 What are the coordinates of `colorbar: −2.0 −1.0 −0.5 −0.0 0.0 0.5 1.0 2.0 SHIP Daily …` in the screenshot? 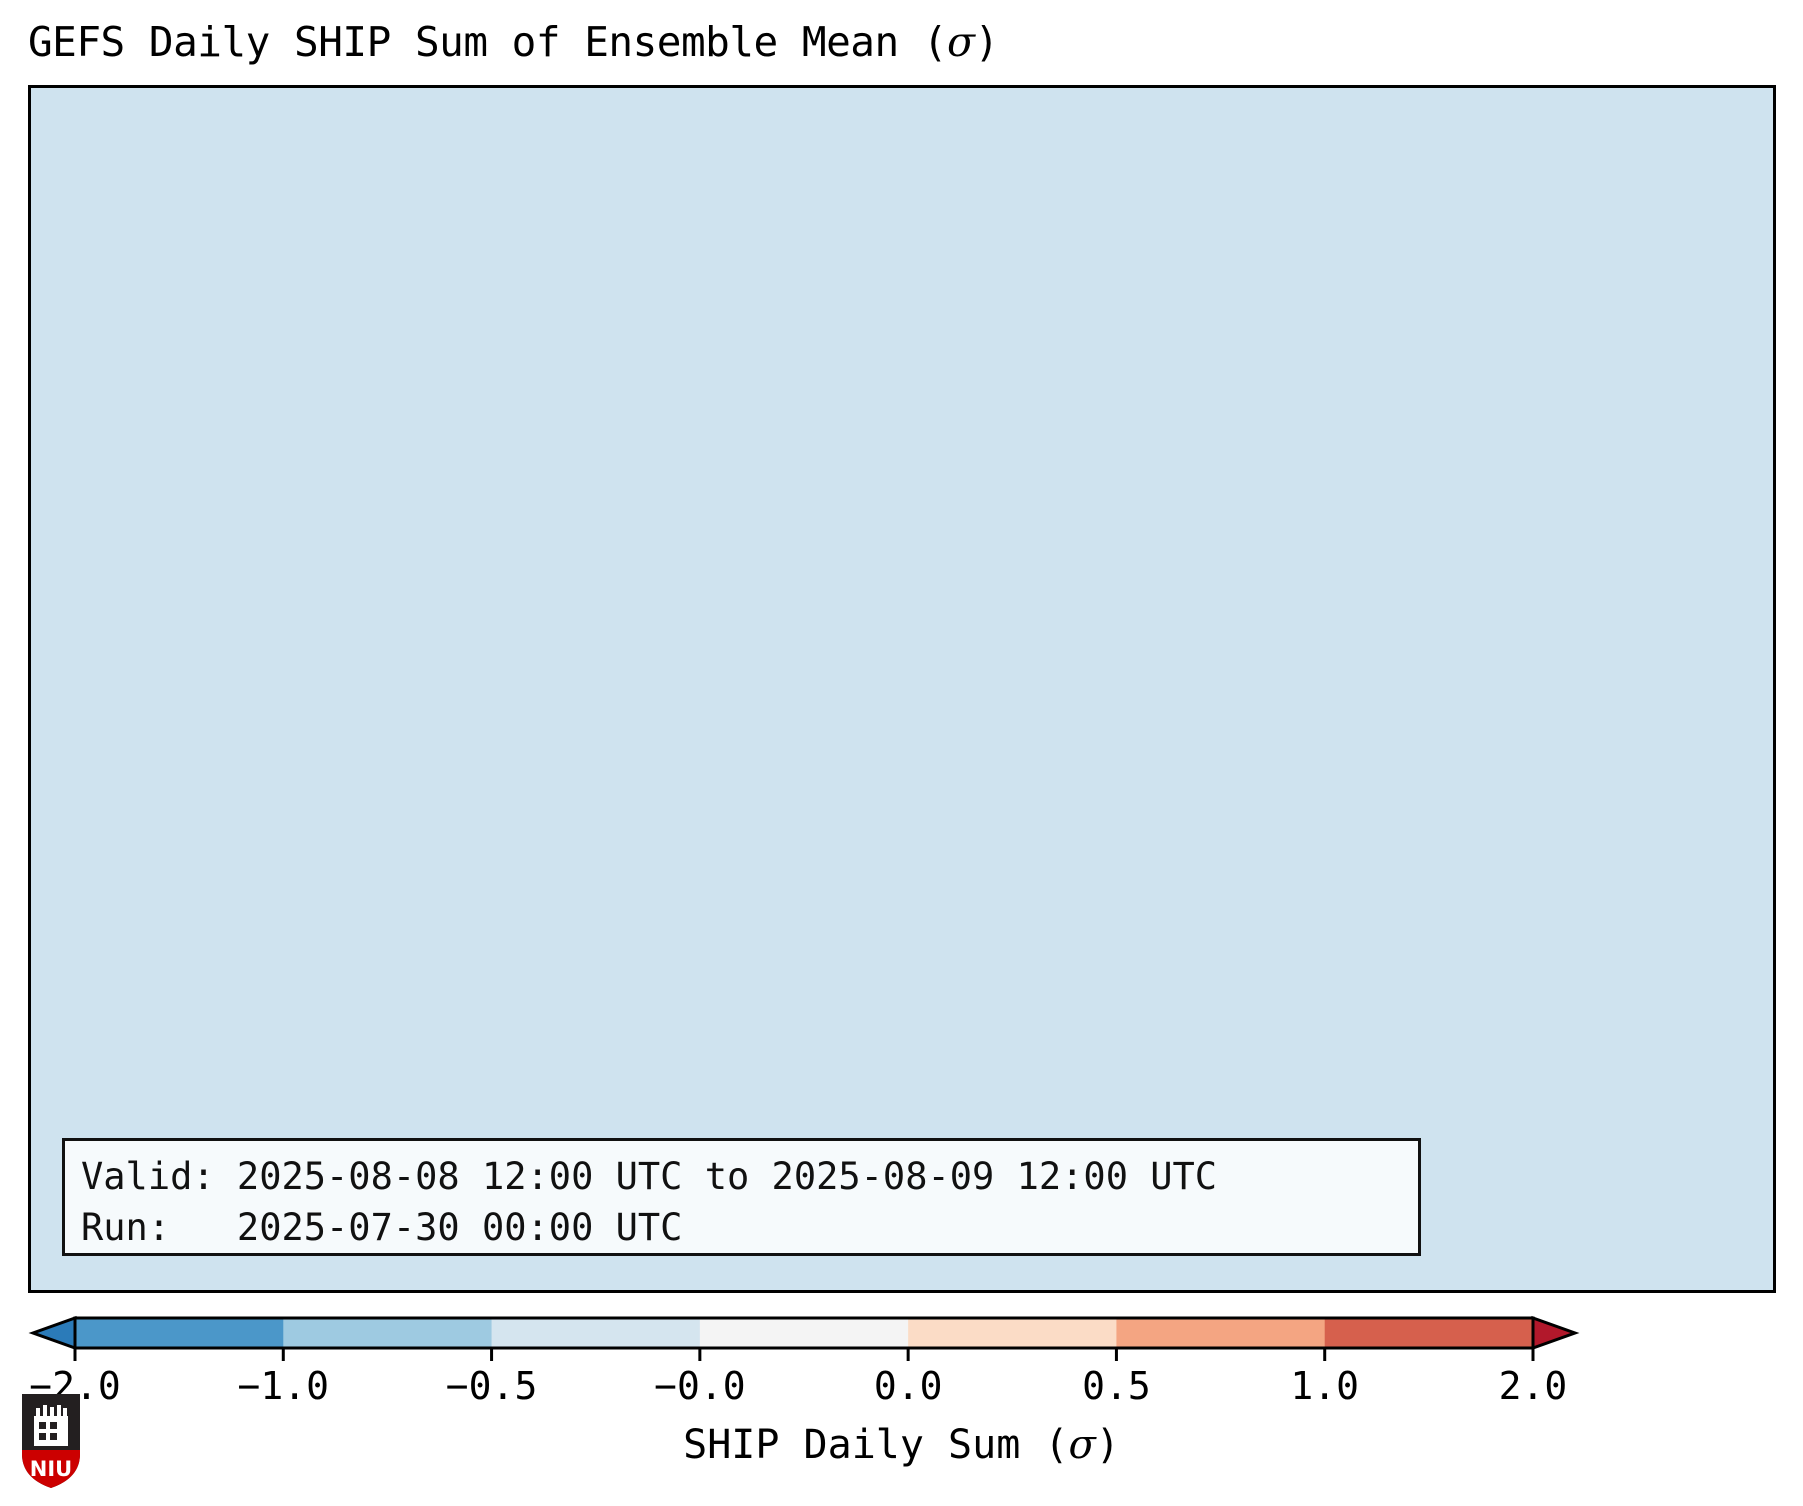 It's located at (901, 1402).